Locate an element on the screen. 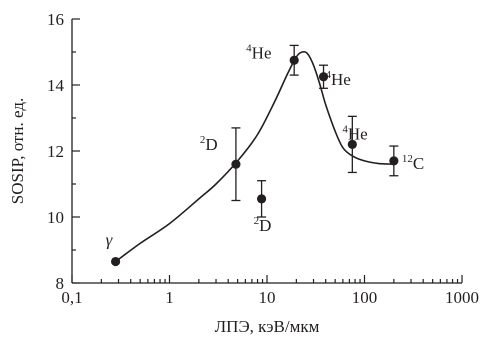 The width and height of the screenshot is (483, 340). element-symbol: C is located at coordinates (418, 163).